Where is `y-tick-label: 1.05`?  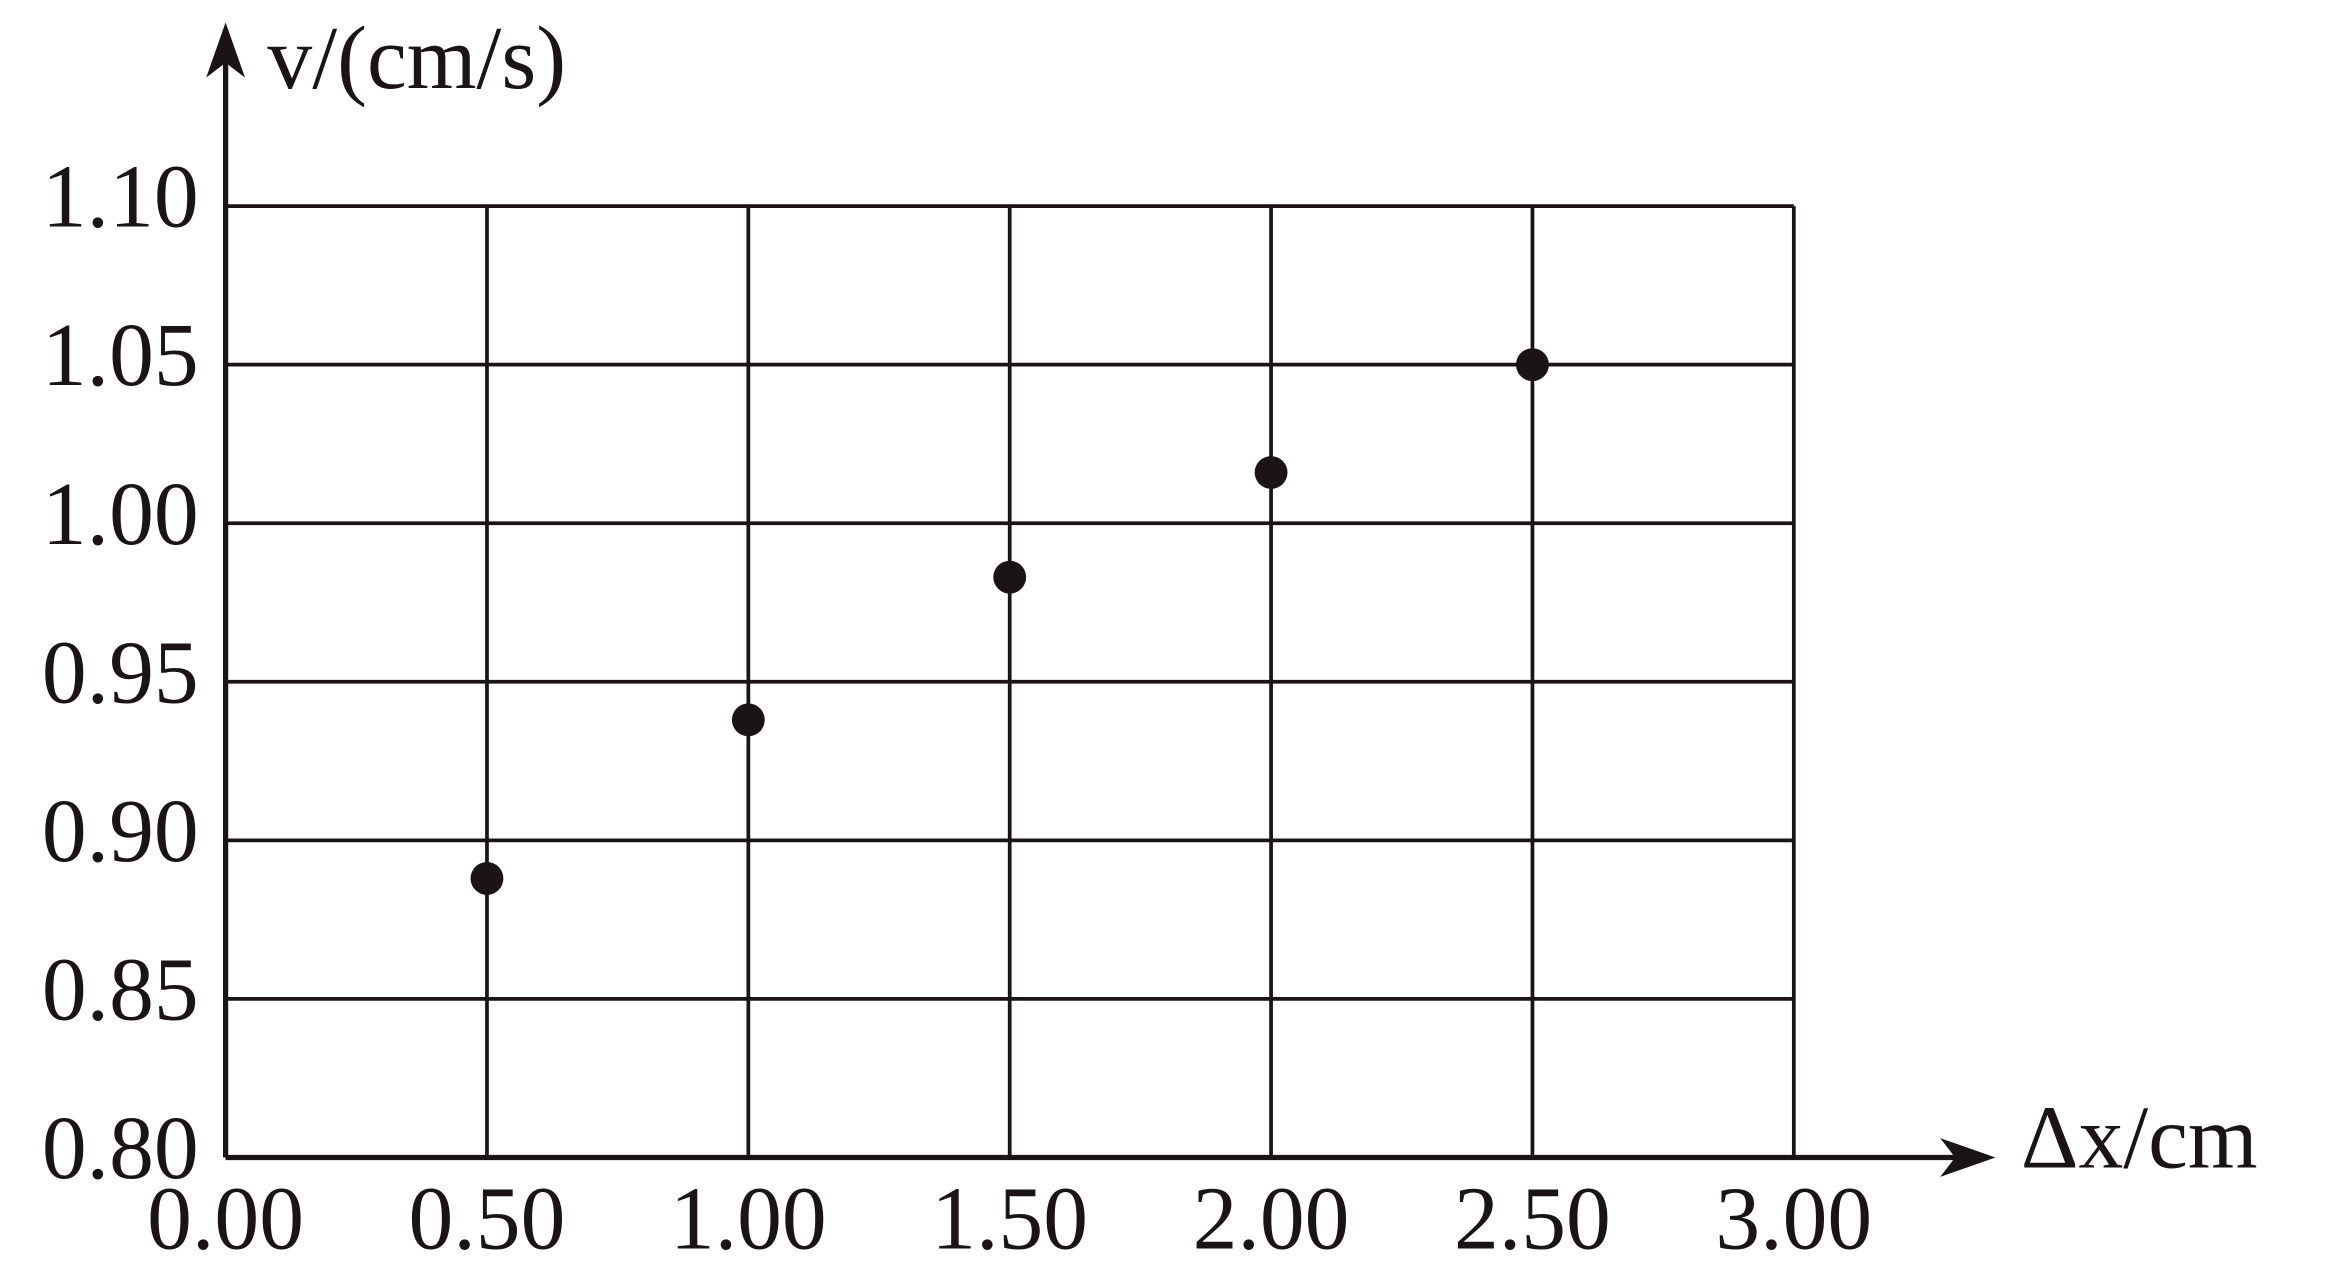 y-tick-label: 1.05 is located at coordinates (120, 355).